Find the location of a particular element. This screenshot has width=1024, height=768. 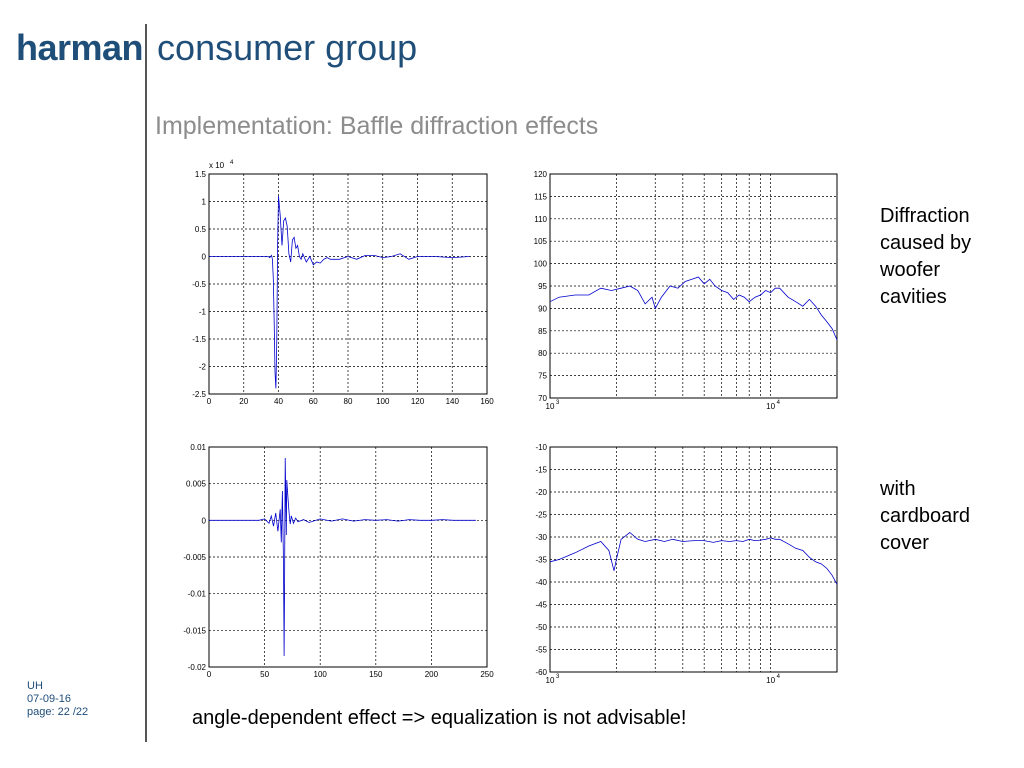

y-tick-label: -1.5 is located at coordinates (199, 339).